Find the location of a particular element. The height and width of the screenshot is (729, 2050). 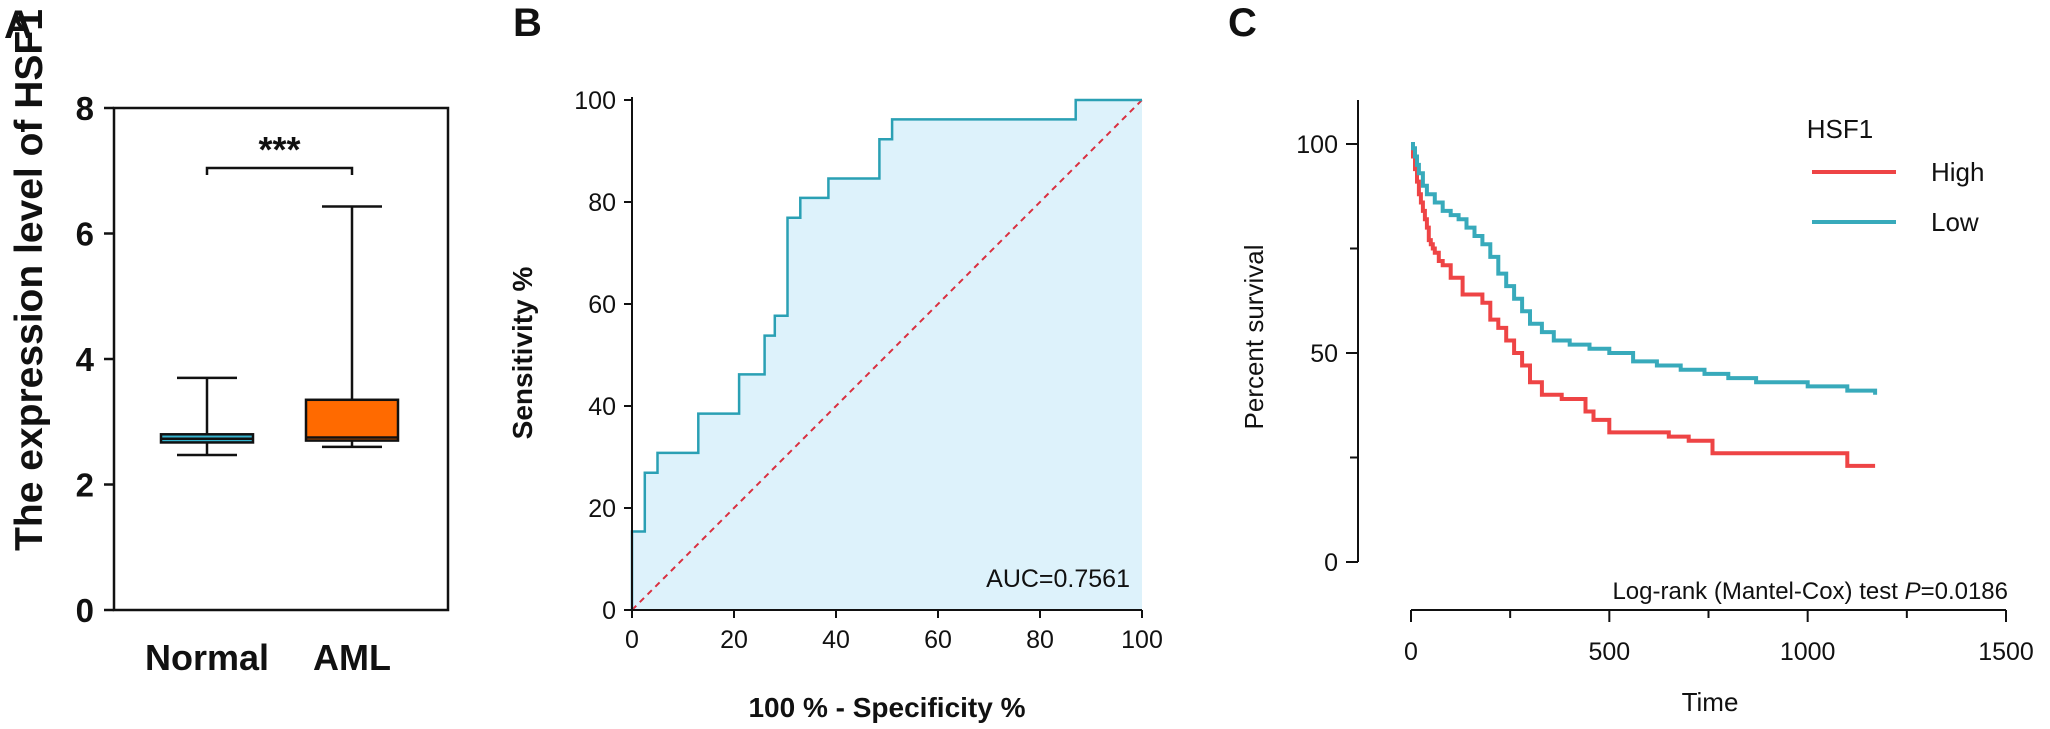

panel-a-y-tick-label: 6 is located at coordinates (85, 234).